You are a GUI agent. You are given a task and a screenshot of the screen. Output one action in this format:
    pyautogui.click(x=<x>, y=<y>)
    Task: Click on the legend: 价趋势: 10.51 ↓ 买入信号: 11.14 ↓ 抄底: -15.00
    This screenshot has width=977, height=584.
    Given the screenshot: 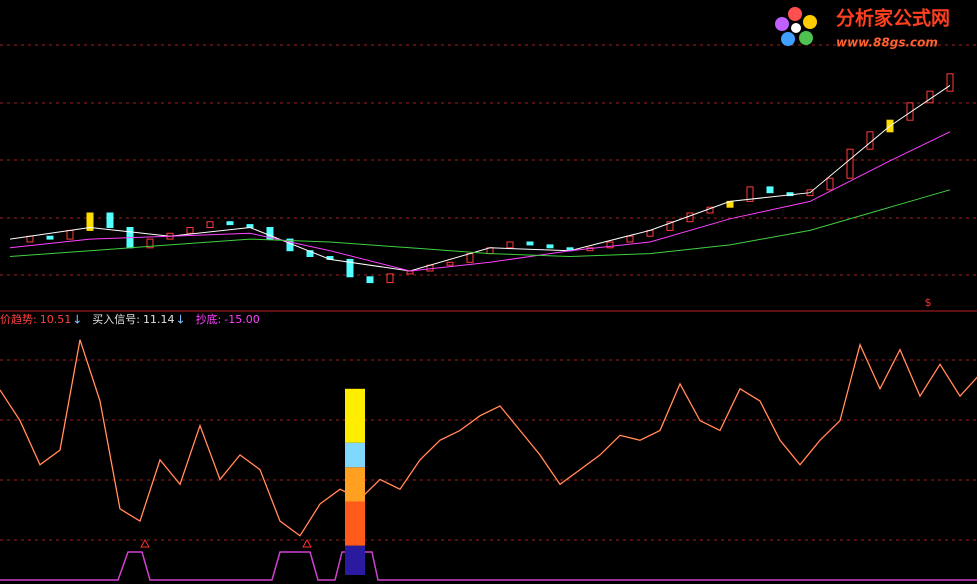 What is the action you would take?
    pyautogui.click(x=130, y=319)
    